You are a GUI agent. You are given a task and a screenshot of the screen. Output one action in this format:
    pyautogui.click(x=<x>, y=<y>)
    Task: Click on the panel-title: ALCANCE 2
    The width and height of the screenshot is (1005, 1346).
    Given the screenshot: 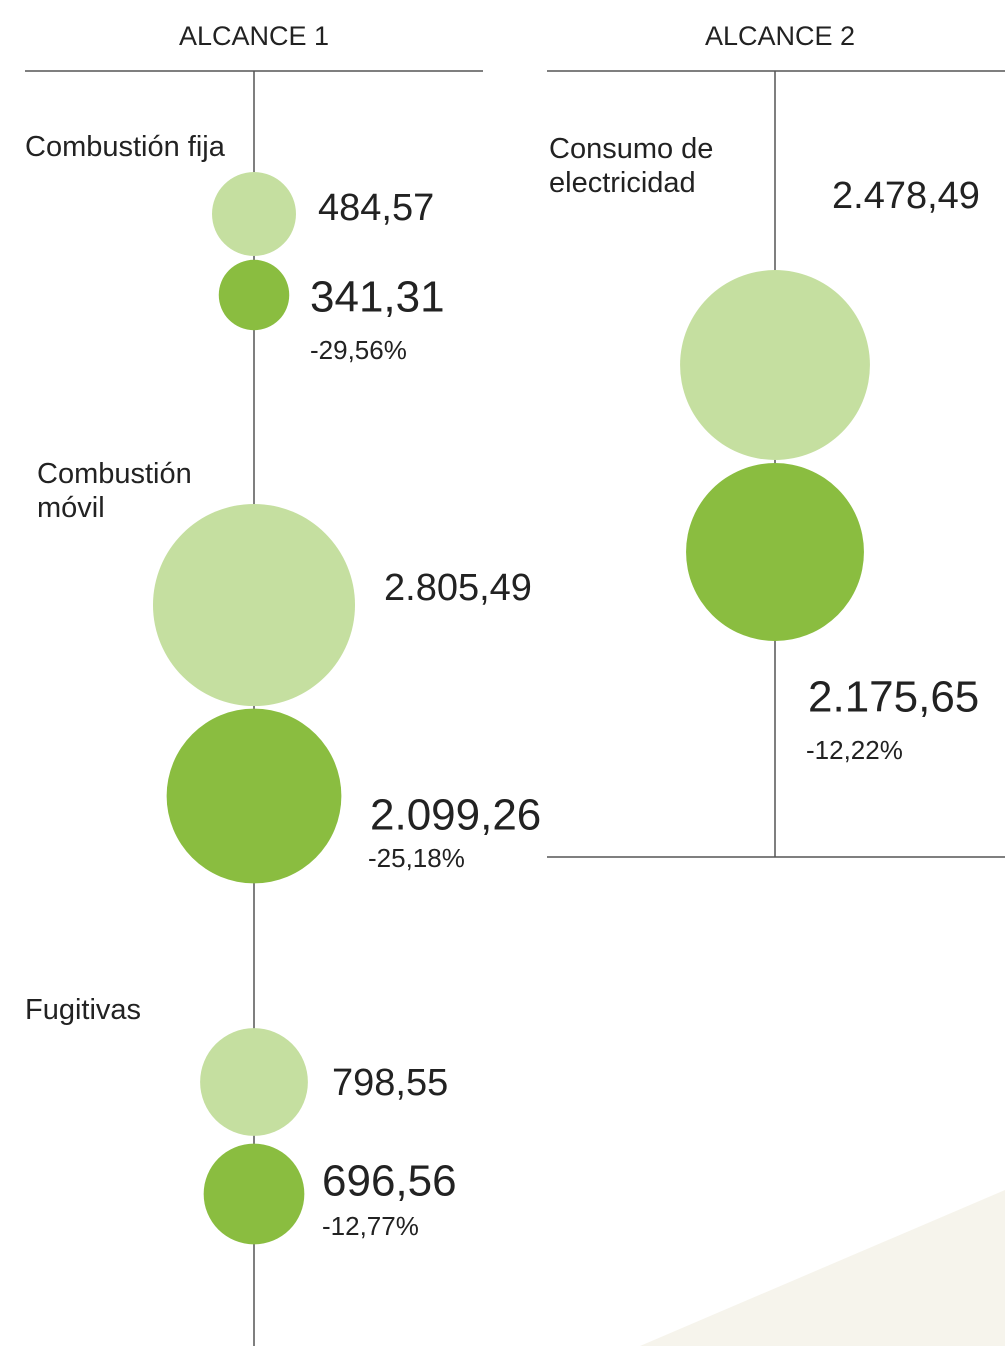 What is the action you would take?
    pyautogui.click(x=780, y=36)
    